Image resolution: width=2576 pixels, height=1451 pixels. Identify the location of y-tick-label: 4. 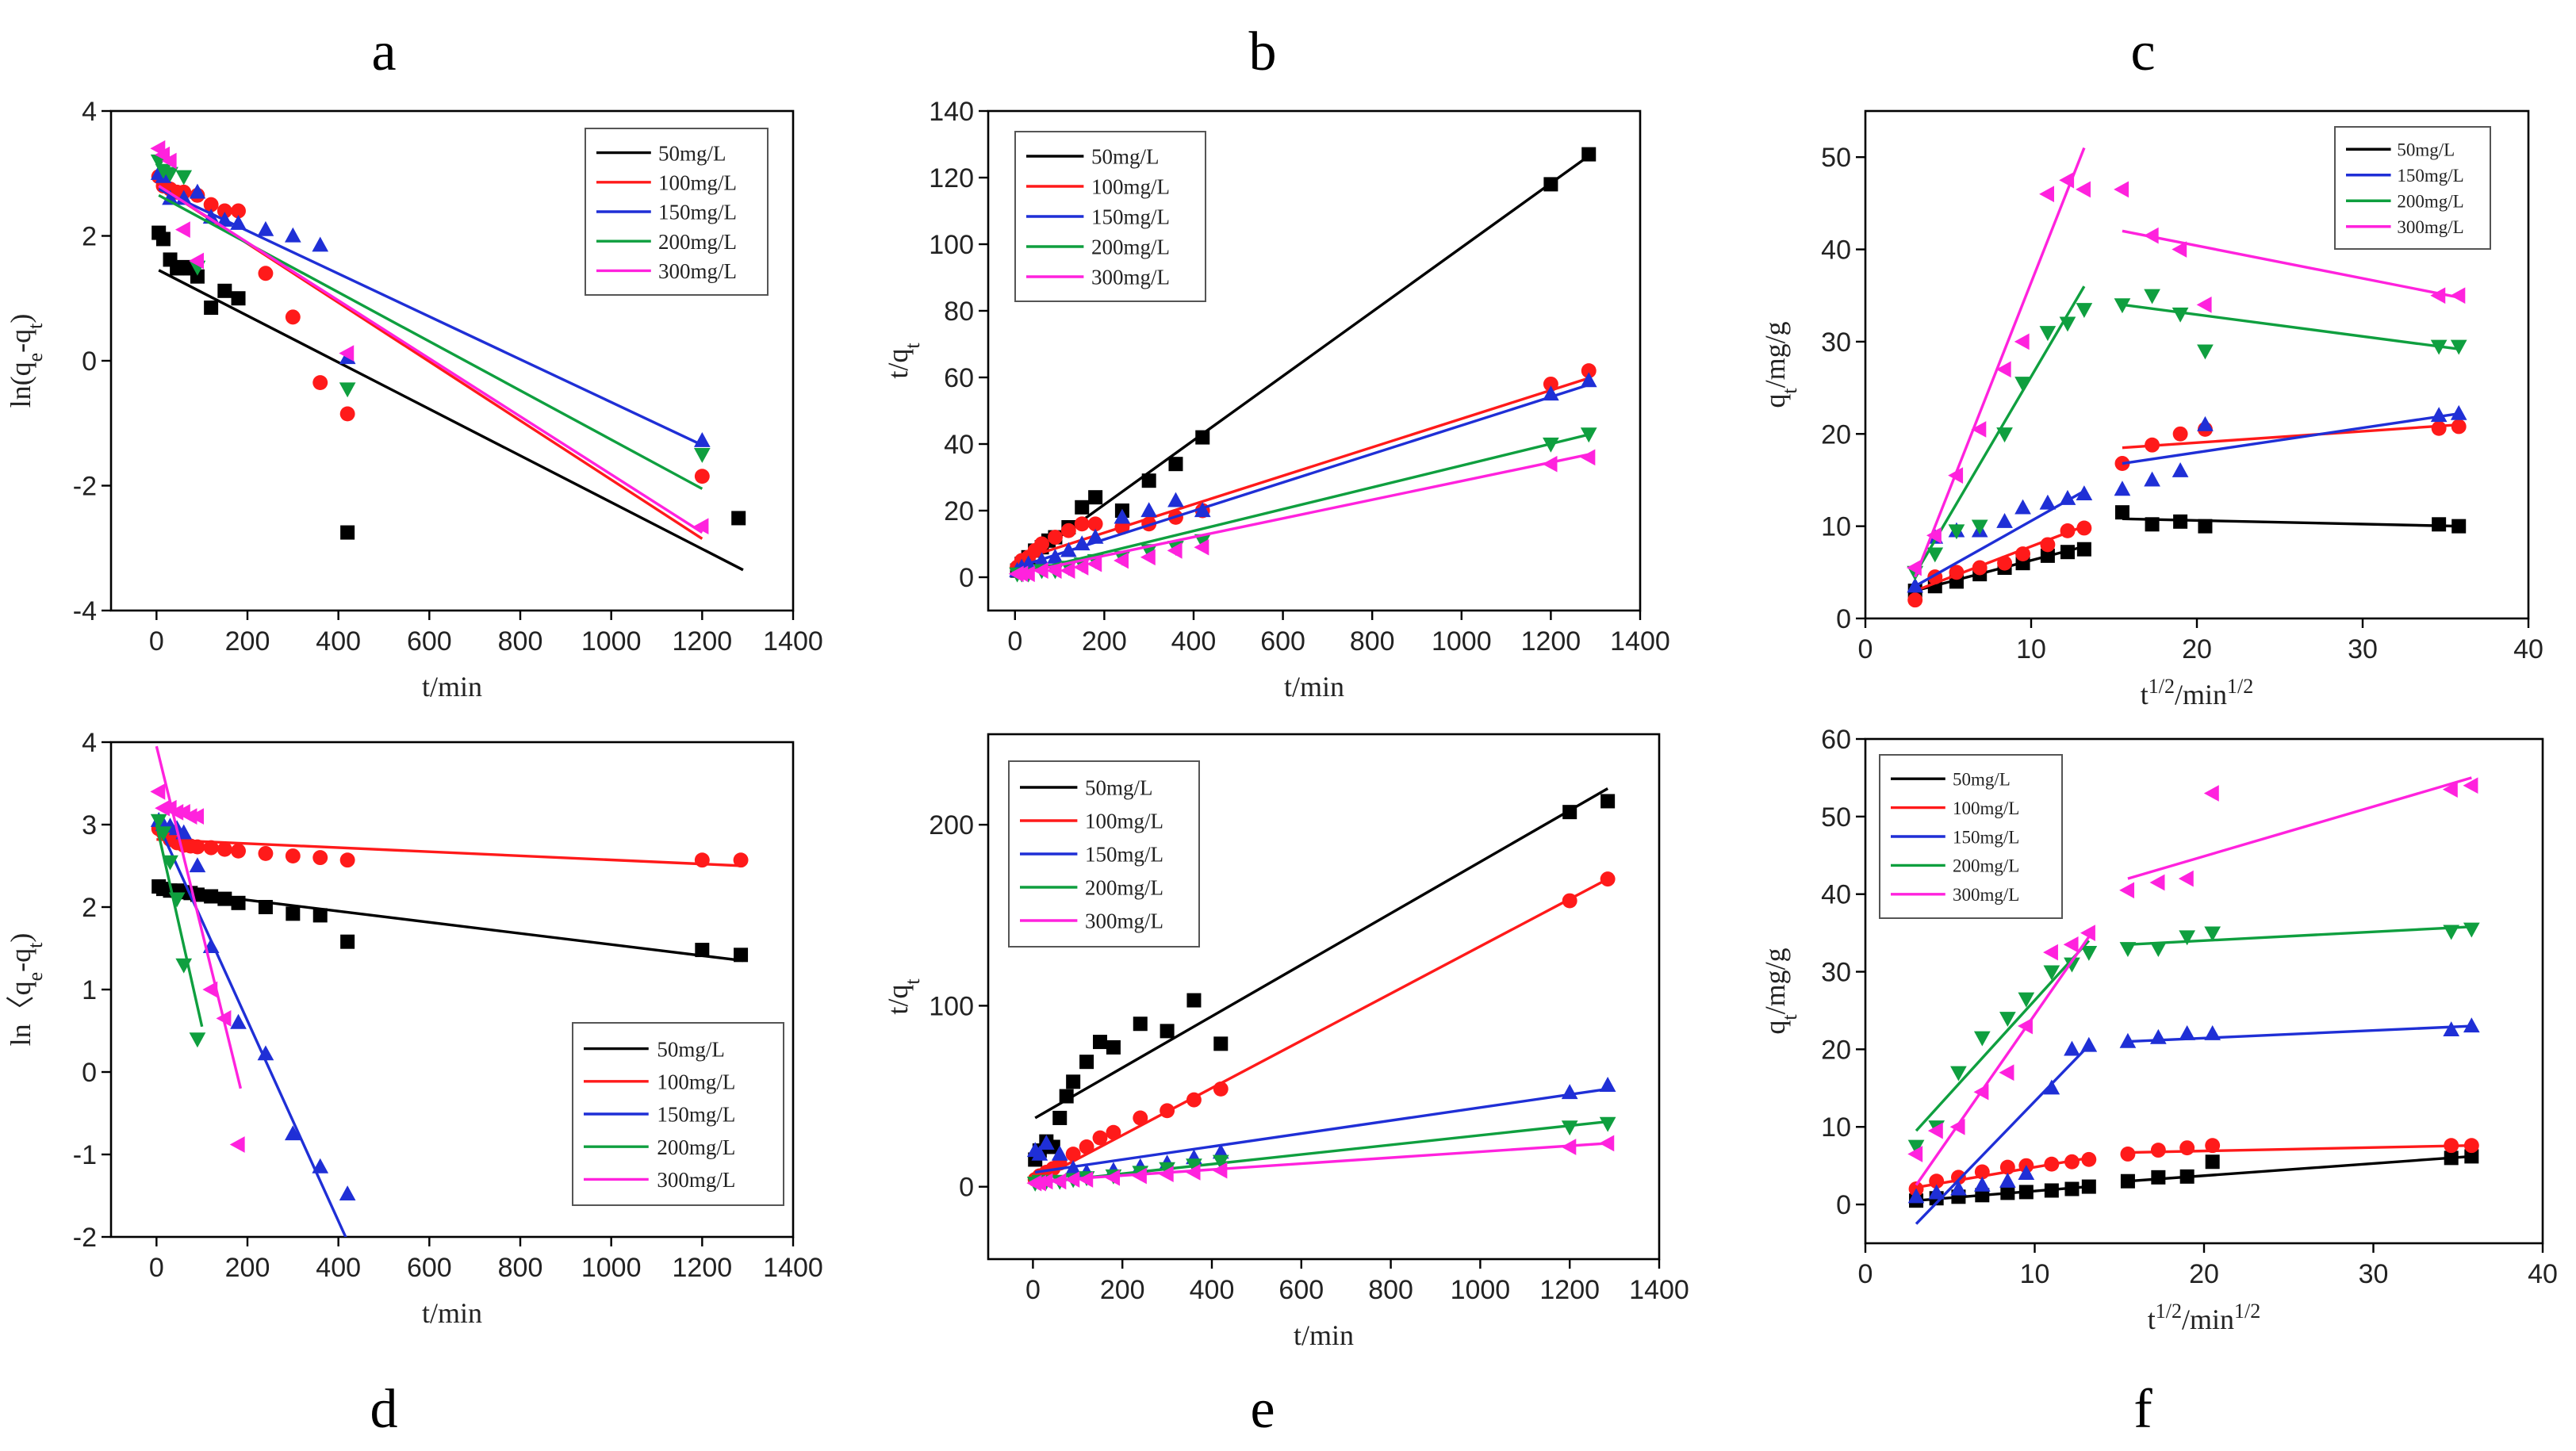
(90, 743).